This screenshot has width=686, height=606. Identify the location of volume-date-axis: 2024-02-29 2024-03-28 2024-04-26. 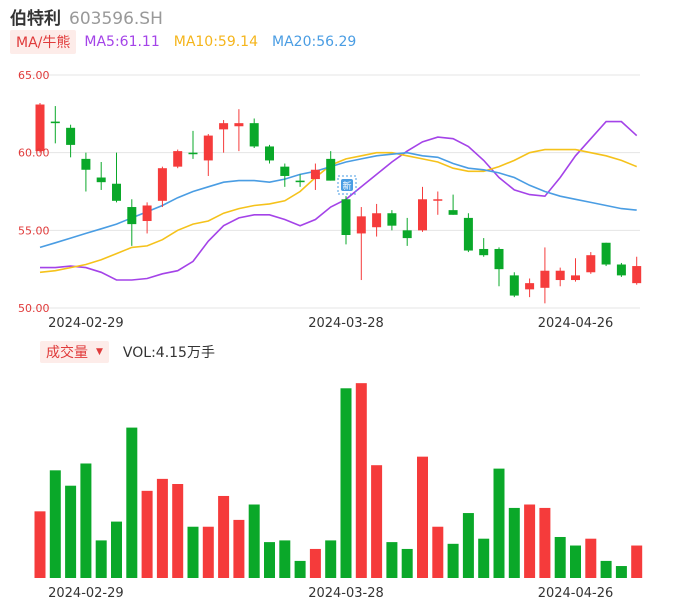
(330, 593).